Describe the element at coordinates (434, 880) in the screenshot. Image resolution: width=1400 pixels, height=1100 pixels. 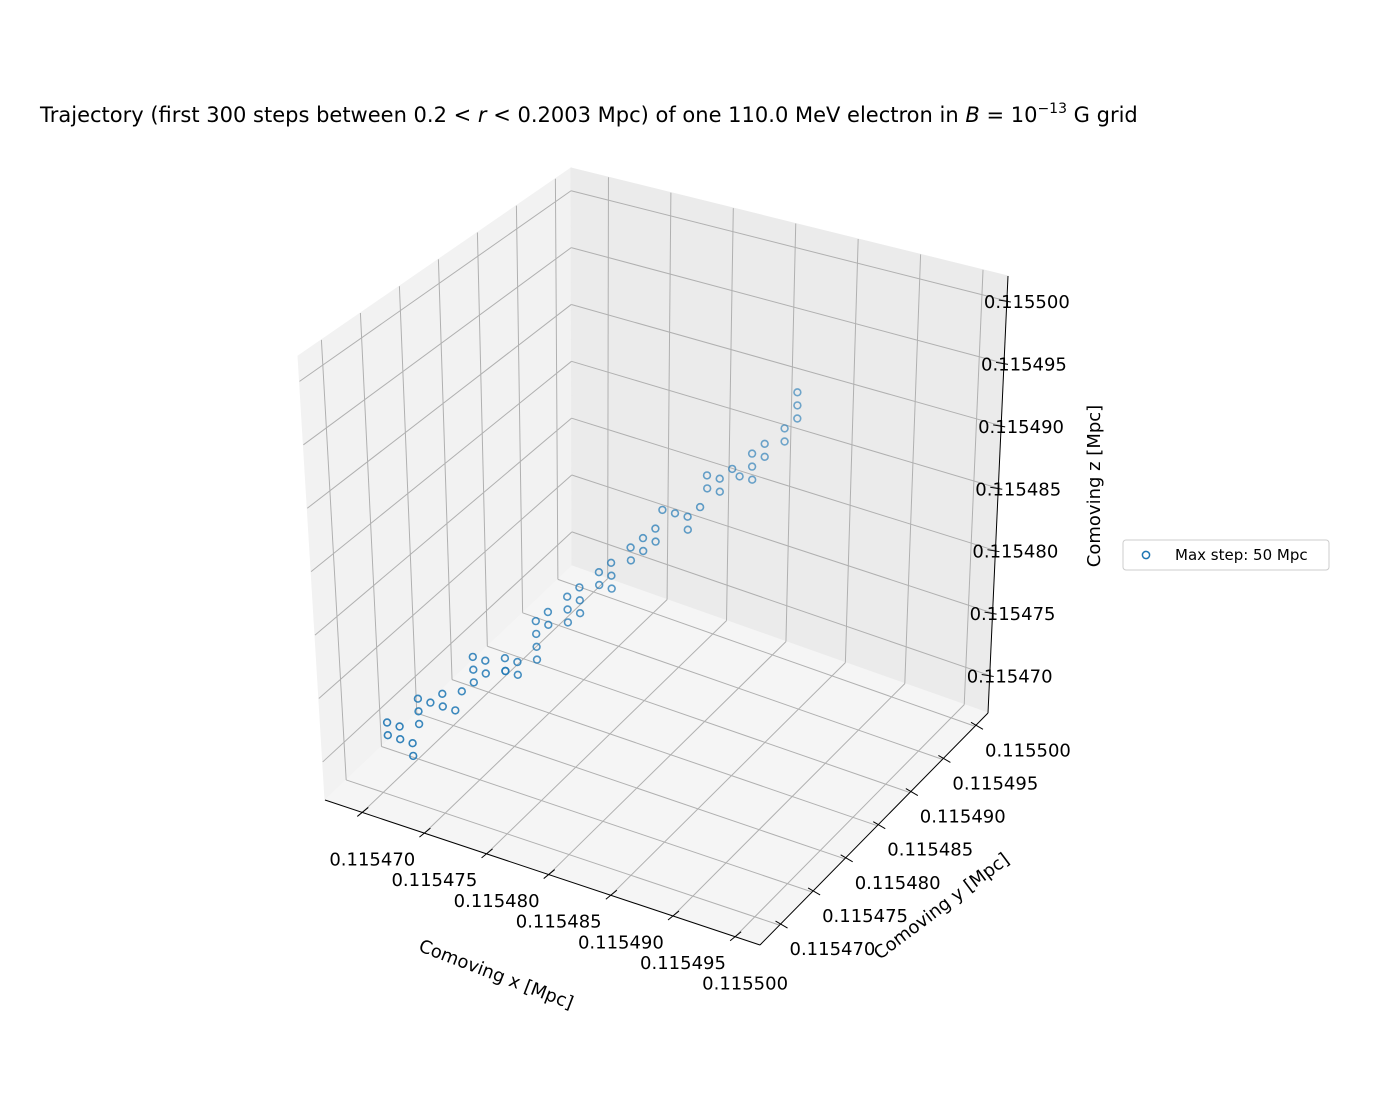
I see `x-tick-label: 0.115475` at that location.